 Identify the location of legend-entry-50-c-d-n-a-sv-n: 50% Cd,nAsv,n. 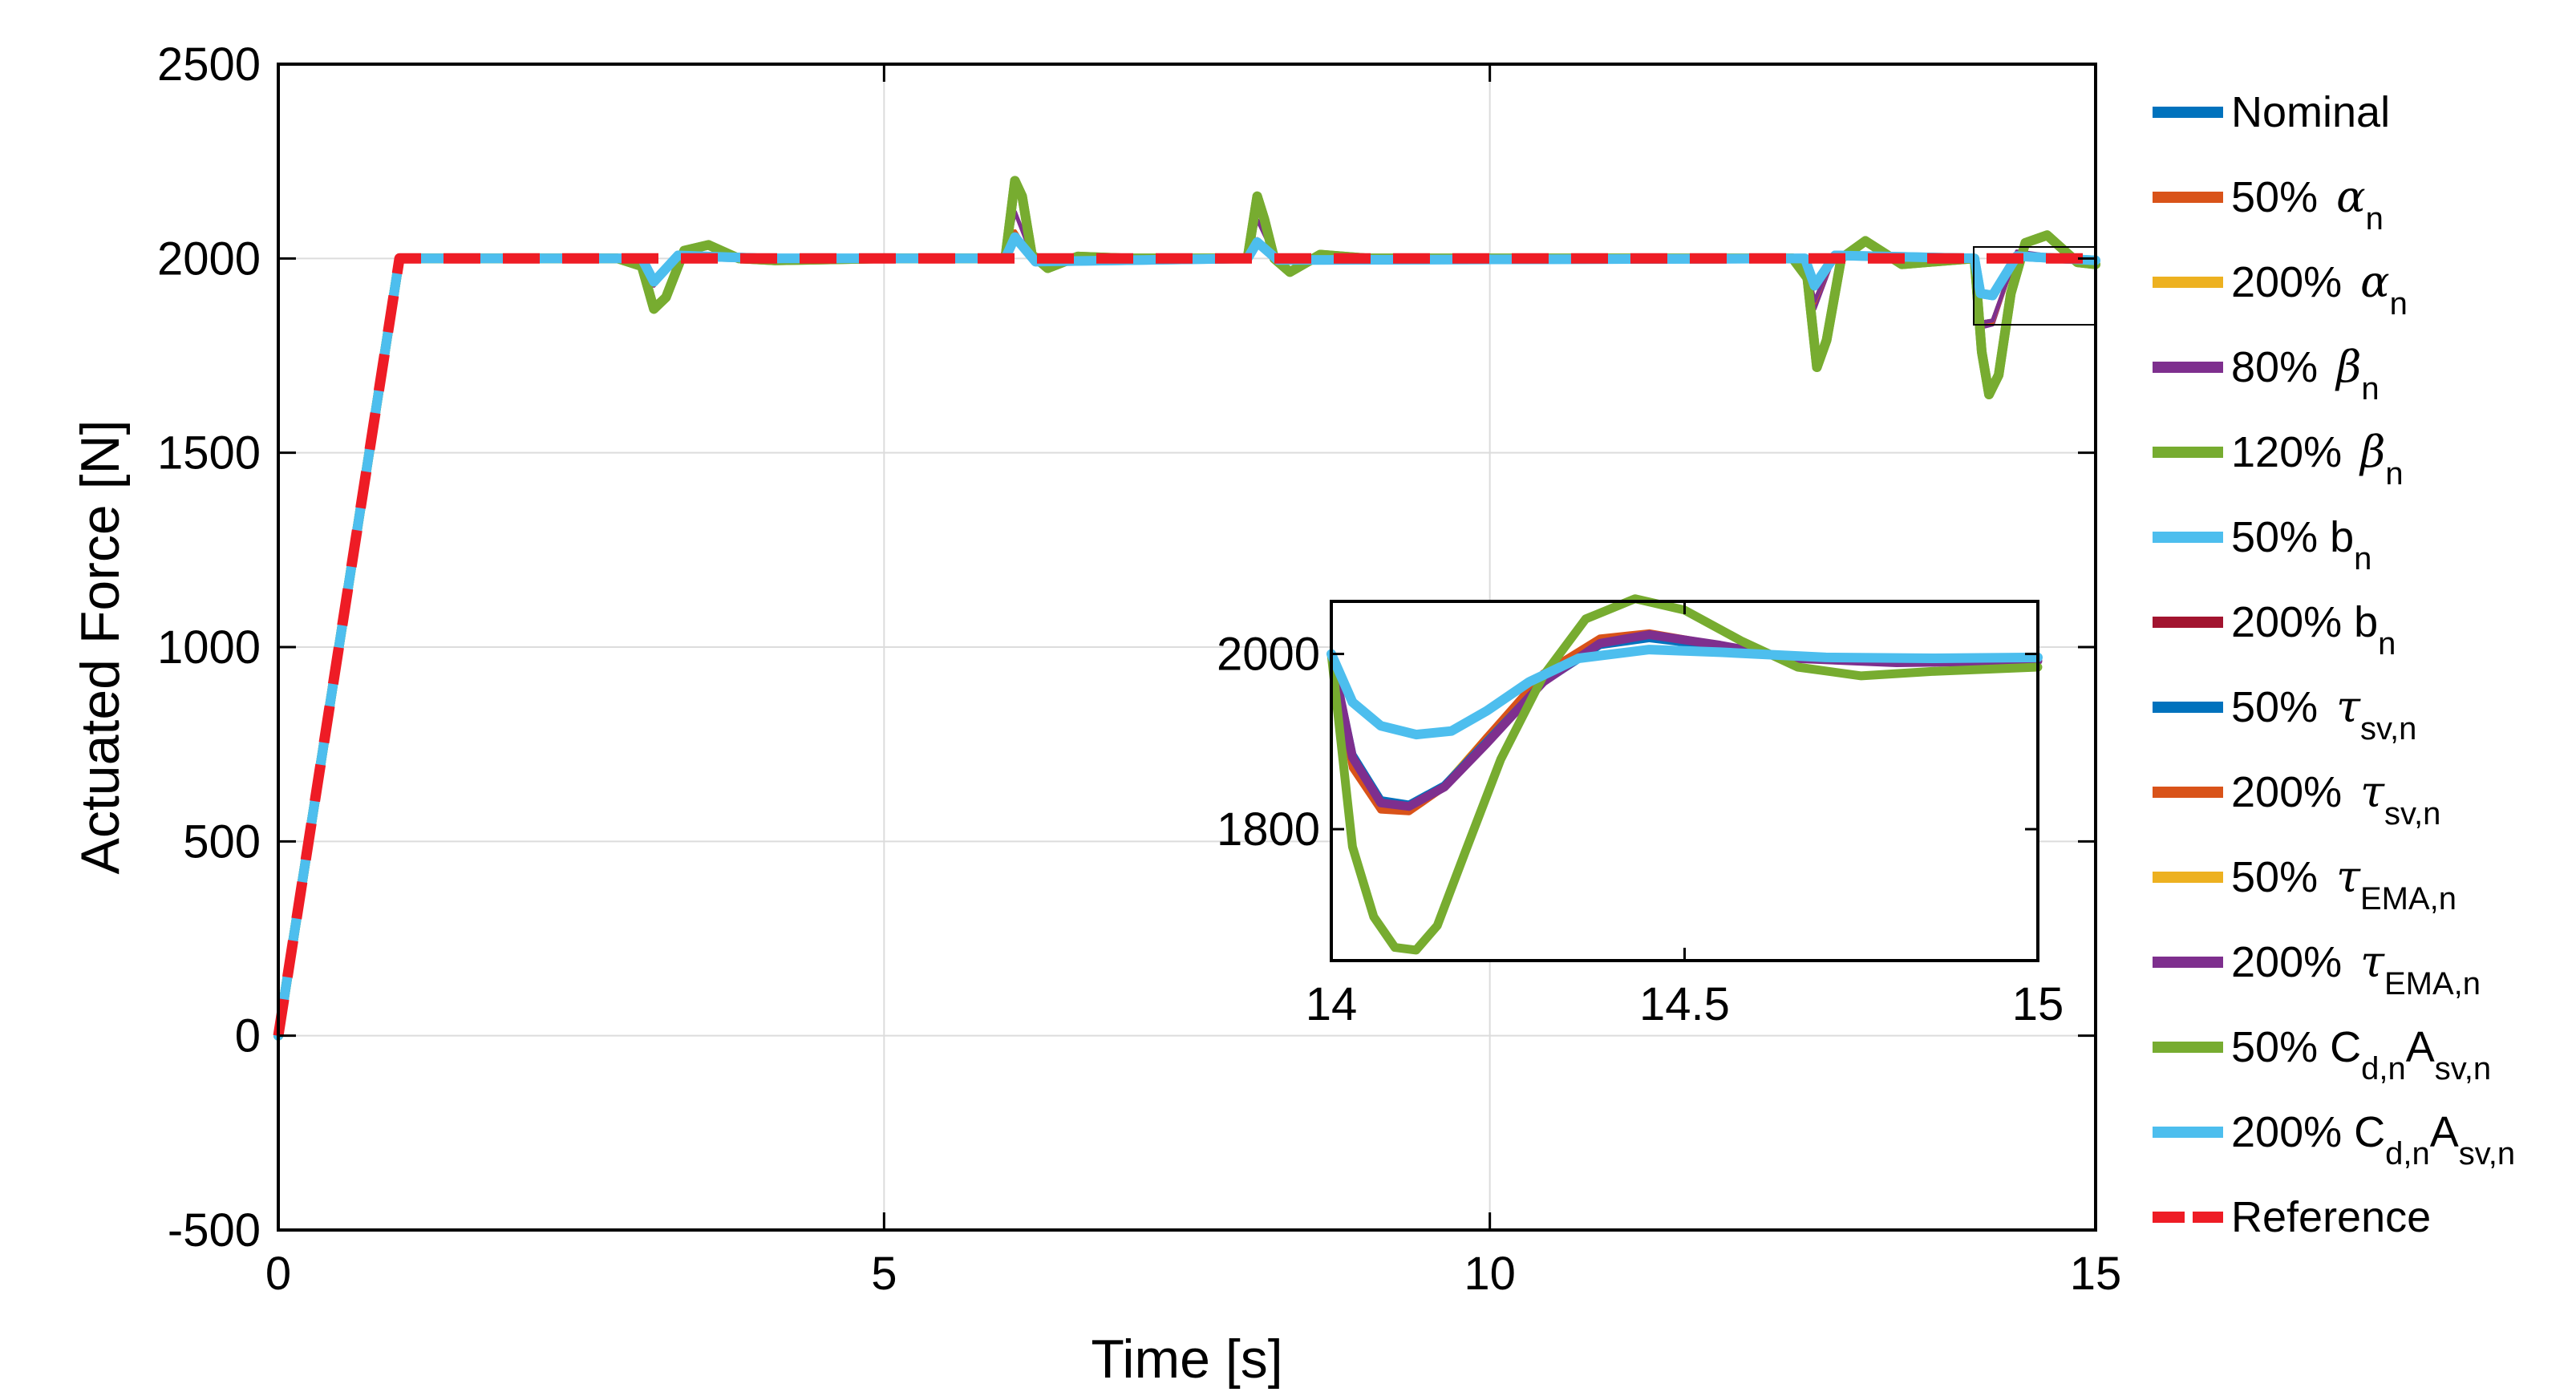
(2322, 1054).